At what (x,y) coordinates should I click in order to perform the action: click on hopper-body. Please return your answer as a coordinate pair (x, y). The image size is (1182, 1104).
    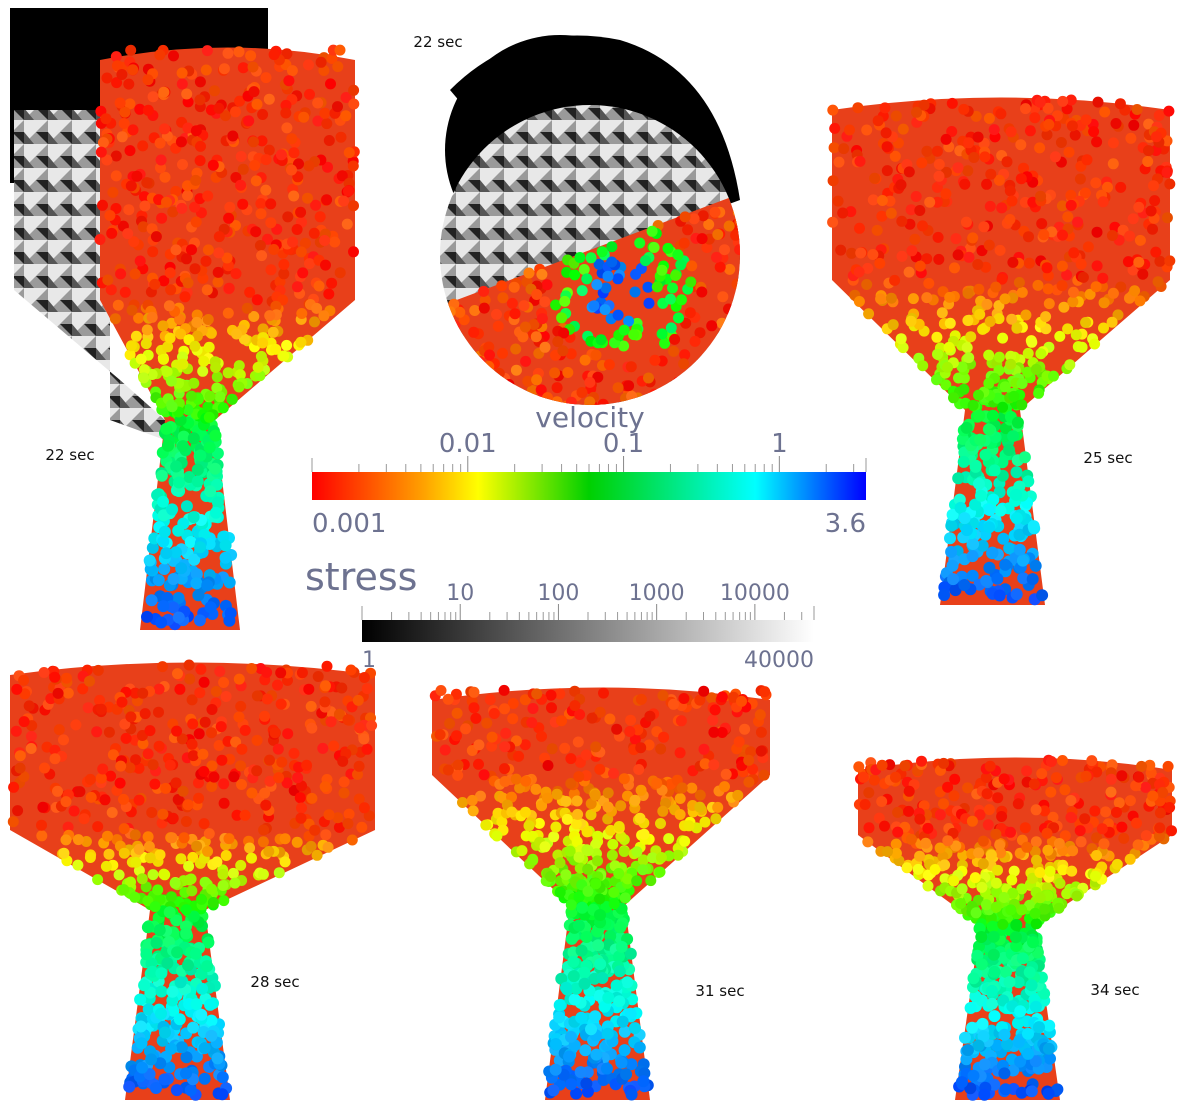
    Looking at the image, I should click on (1001, 351).